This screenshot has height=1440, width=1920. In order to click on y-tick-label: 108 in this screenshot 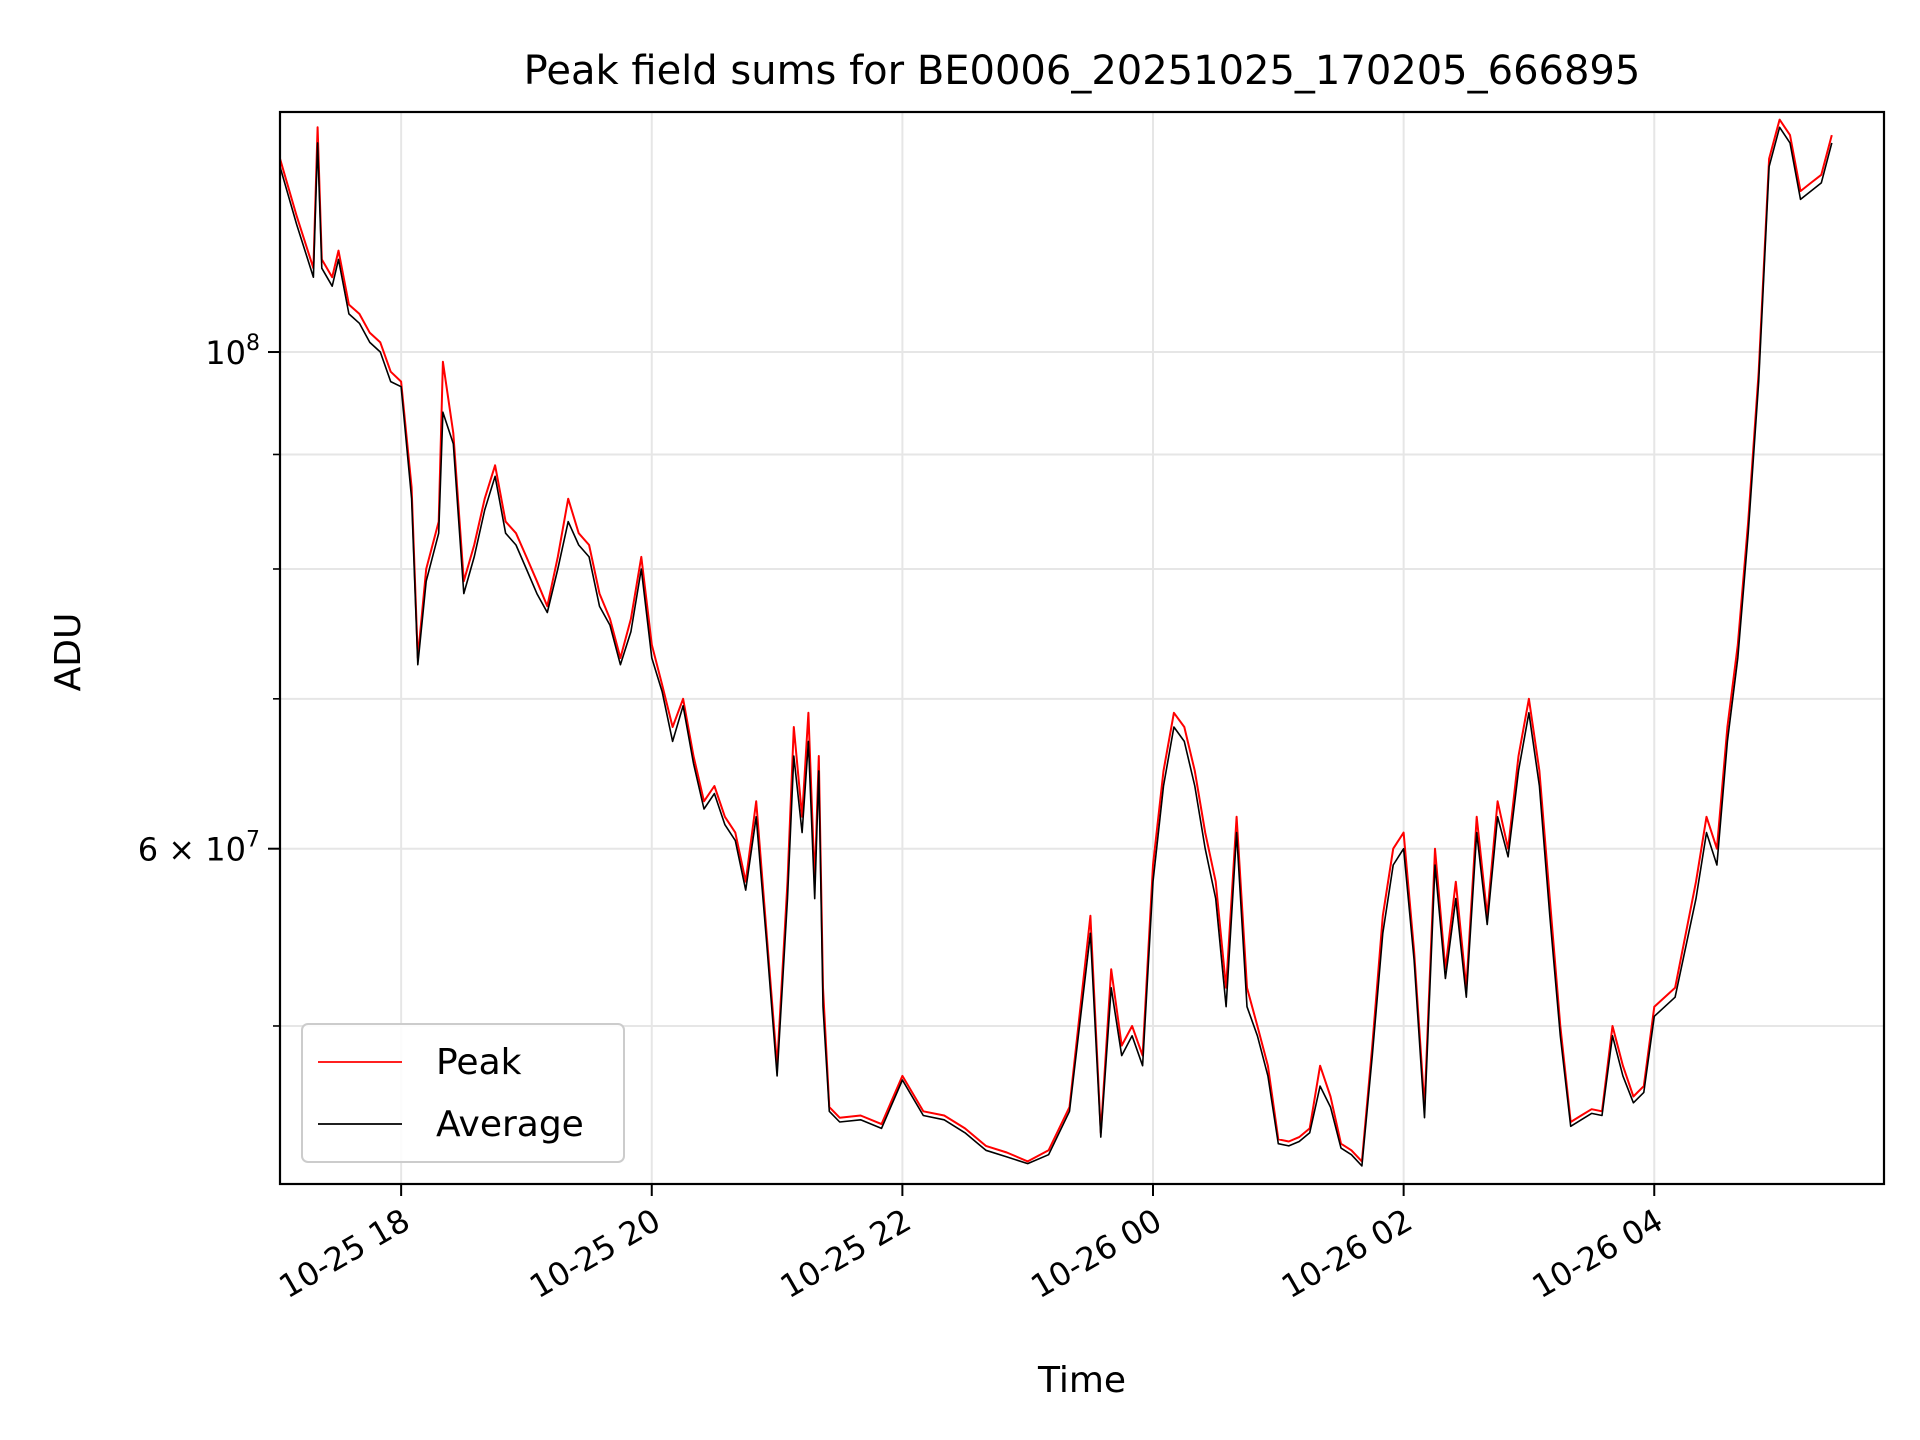, I will do `click(232, 351)`.